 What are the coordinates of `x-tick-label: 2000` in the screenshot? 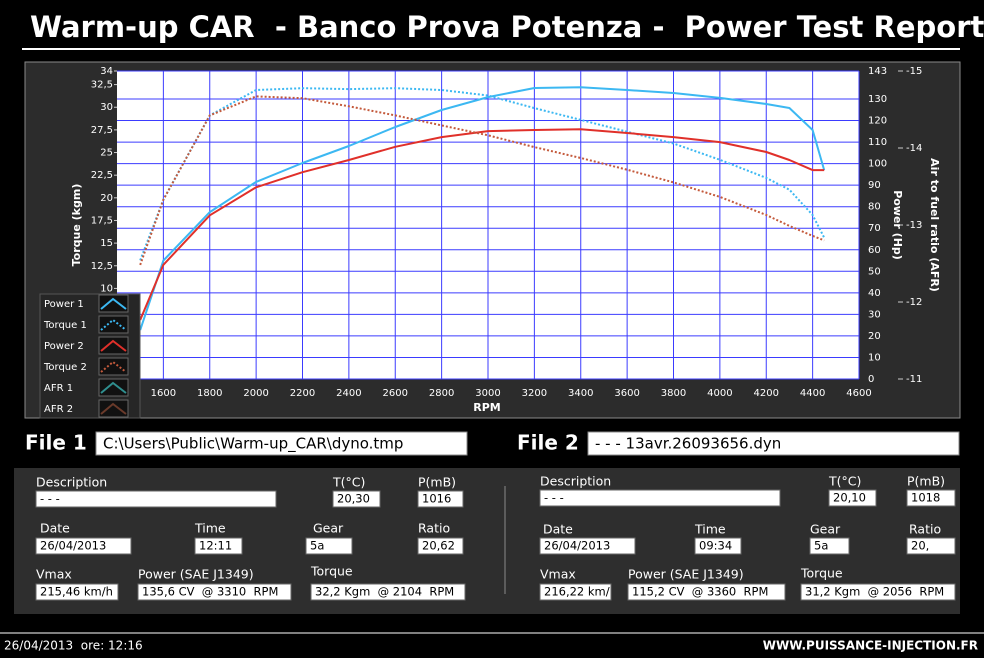 It's located at (255, 393).